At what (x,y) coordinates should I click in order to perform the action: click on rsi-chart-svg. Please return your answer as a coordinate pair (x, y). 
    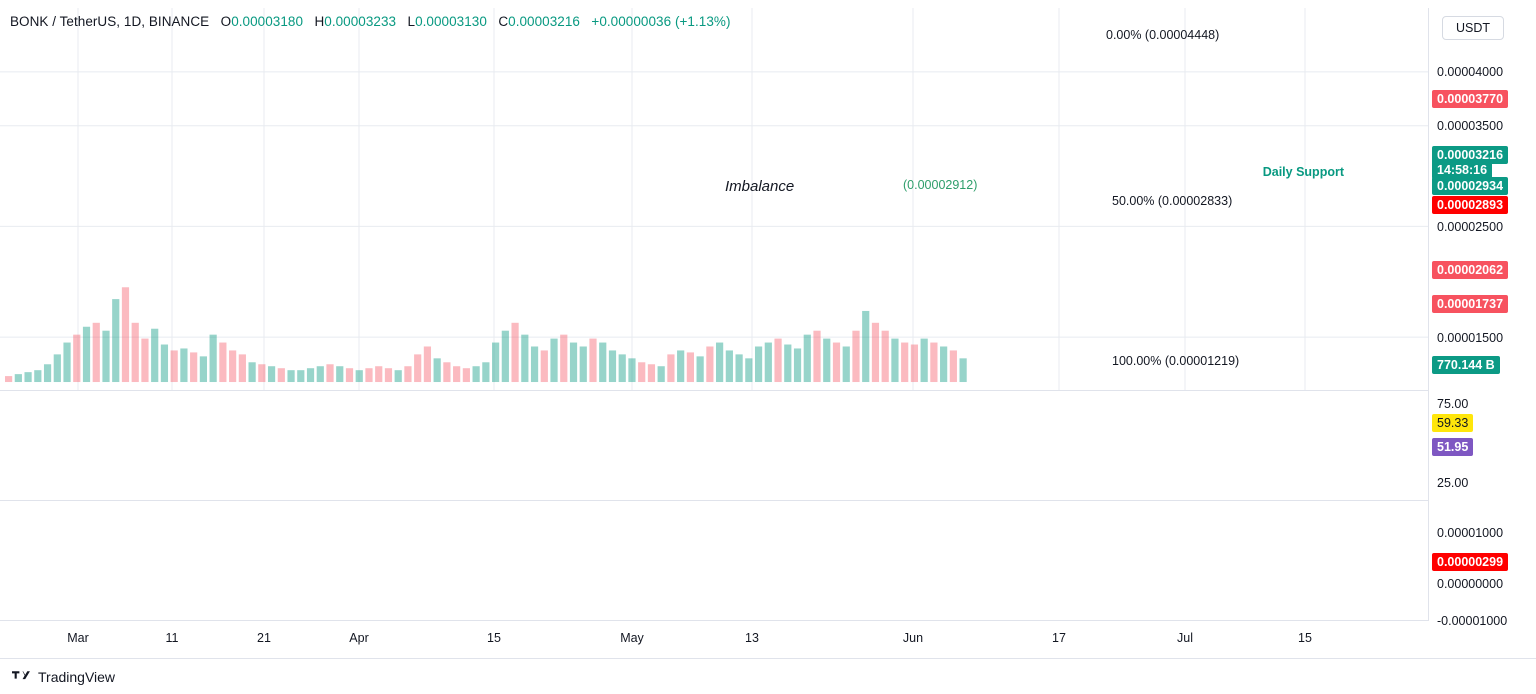
    Looking at the image, I should click on (714, 445).